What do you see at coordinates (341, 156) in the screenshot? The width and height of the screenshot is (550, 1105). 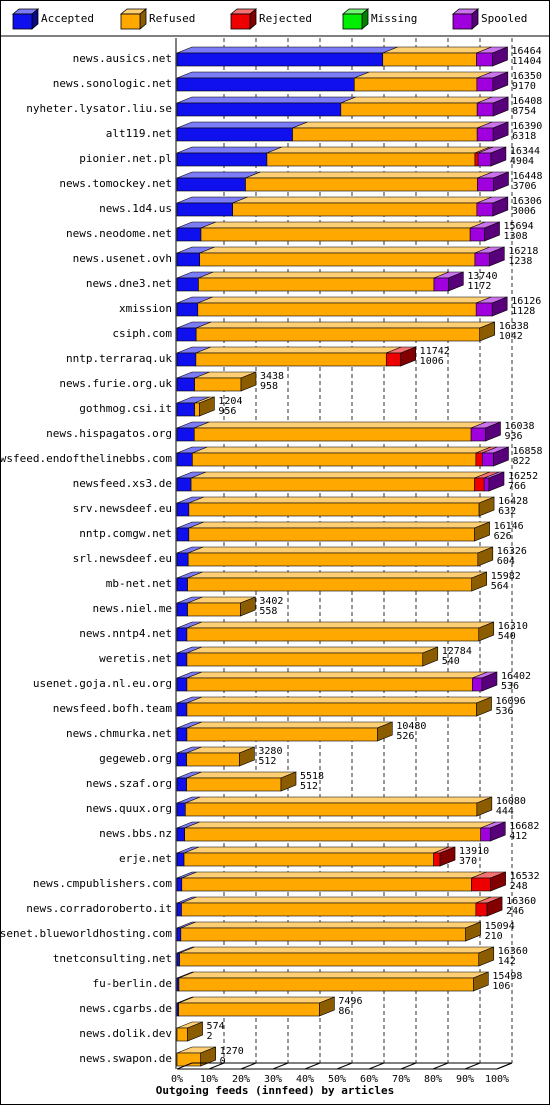 I see `bar-row-pionier-net-pl` at bounding box center [341, 156].